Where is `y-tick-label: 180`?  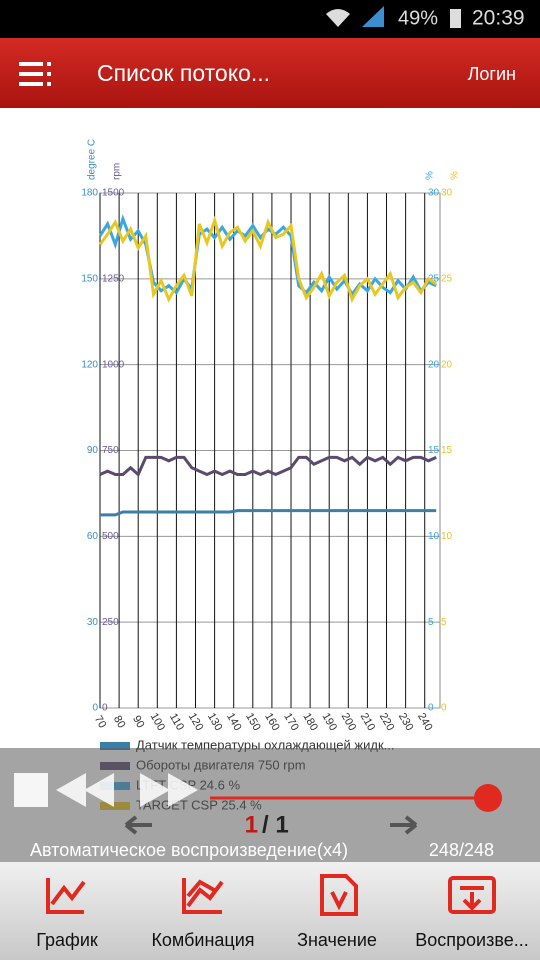 y-tick-label: 180 is located at coordinates (89, 193).